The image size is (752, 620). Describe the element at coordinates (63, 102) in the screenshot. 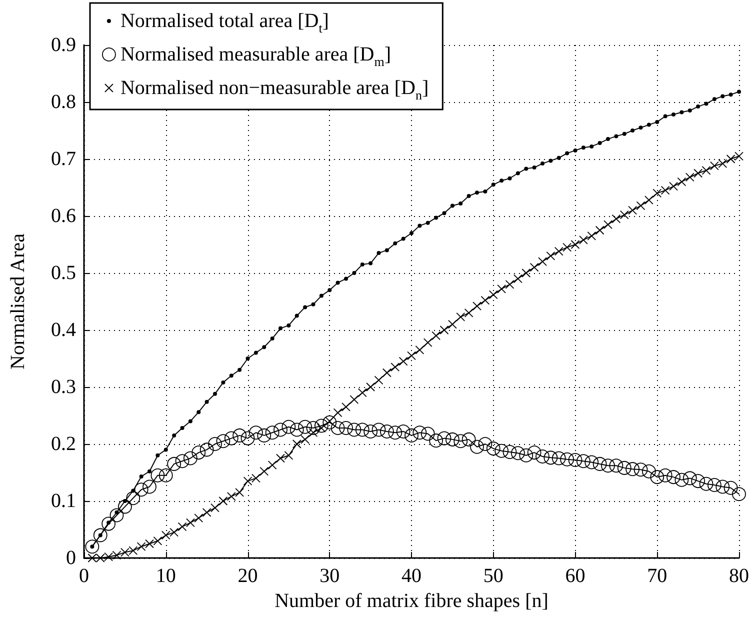

I see `y-tick-label: 0.8` at that location.